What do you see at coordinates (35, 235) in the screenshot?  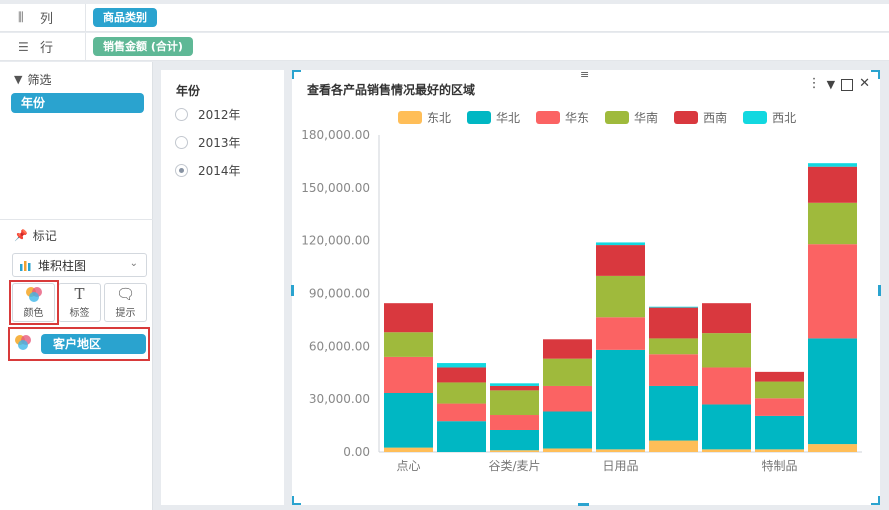 I see `marks-section-title: 📌 标记` at bounding box center [35, 235].